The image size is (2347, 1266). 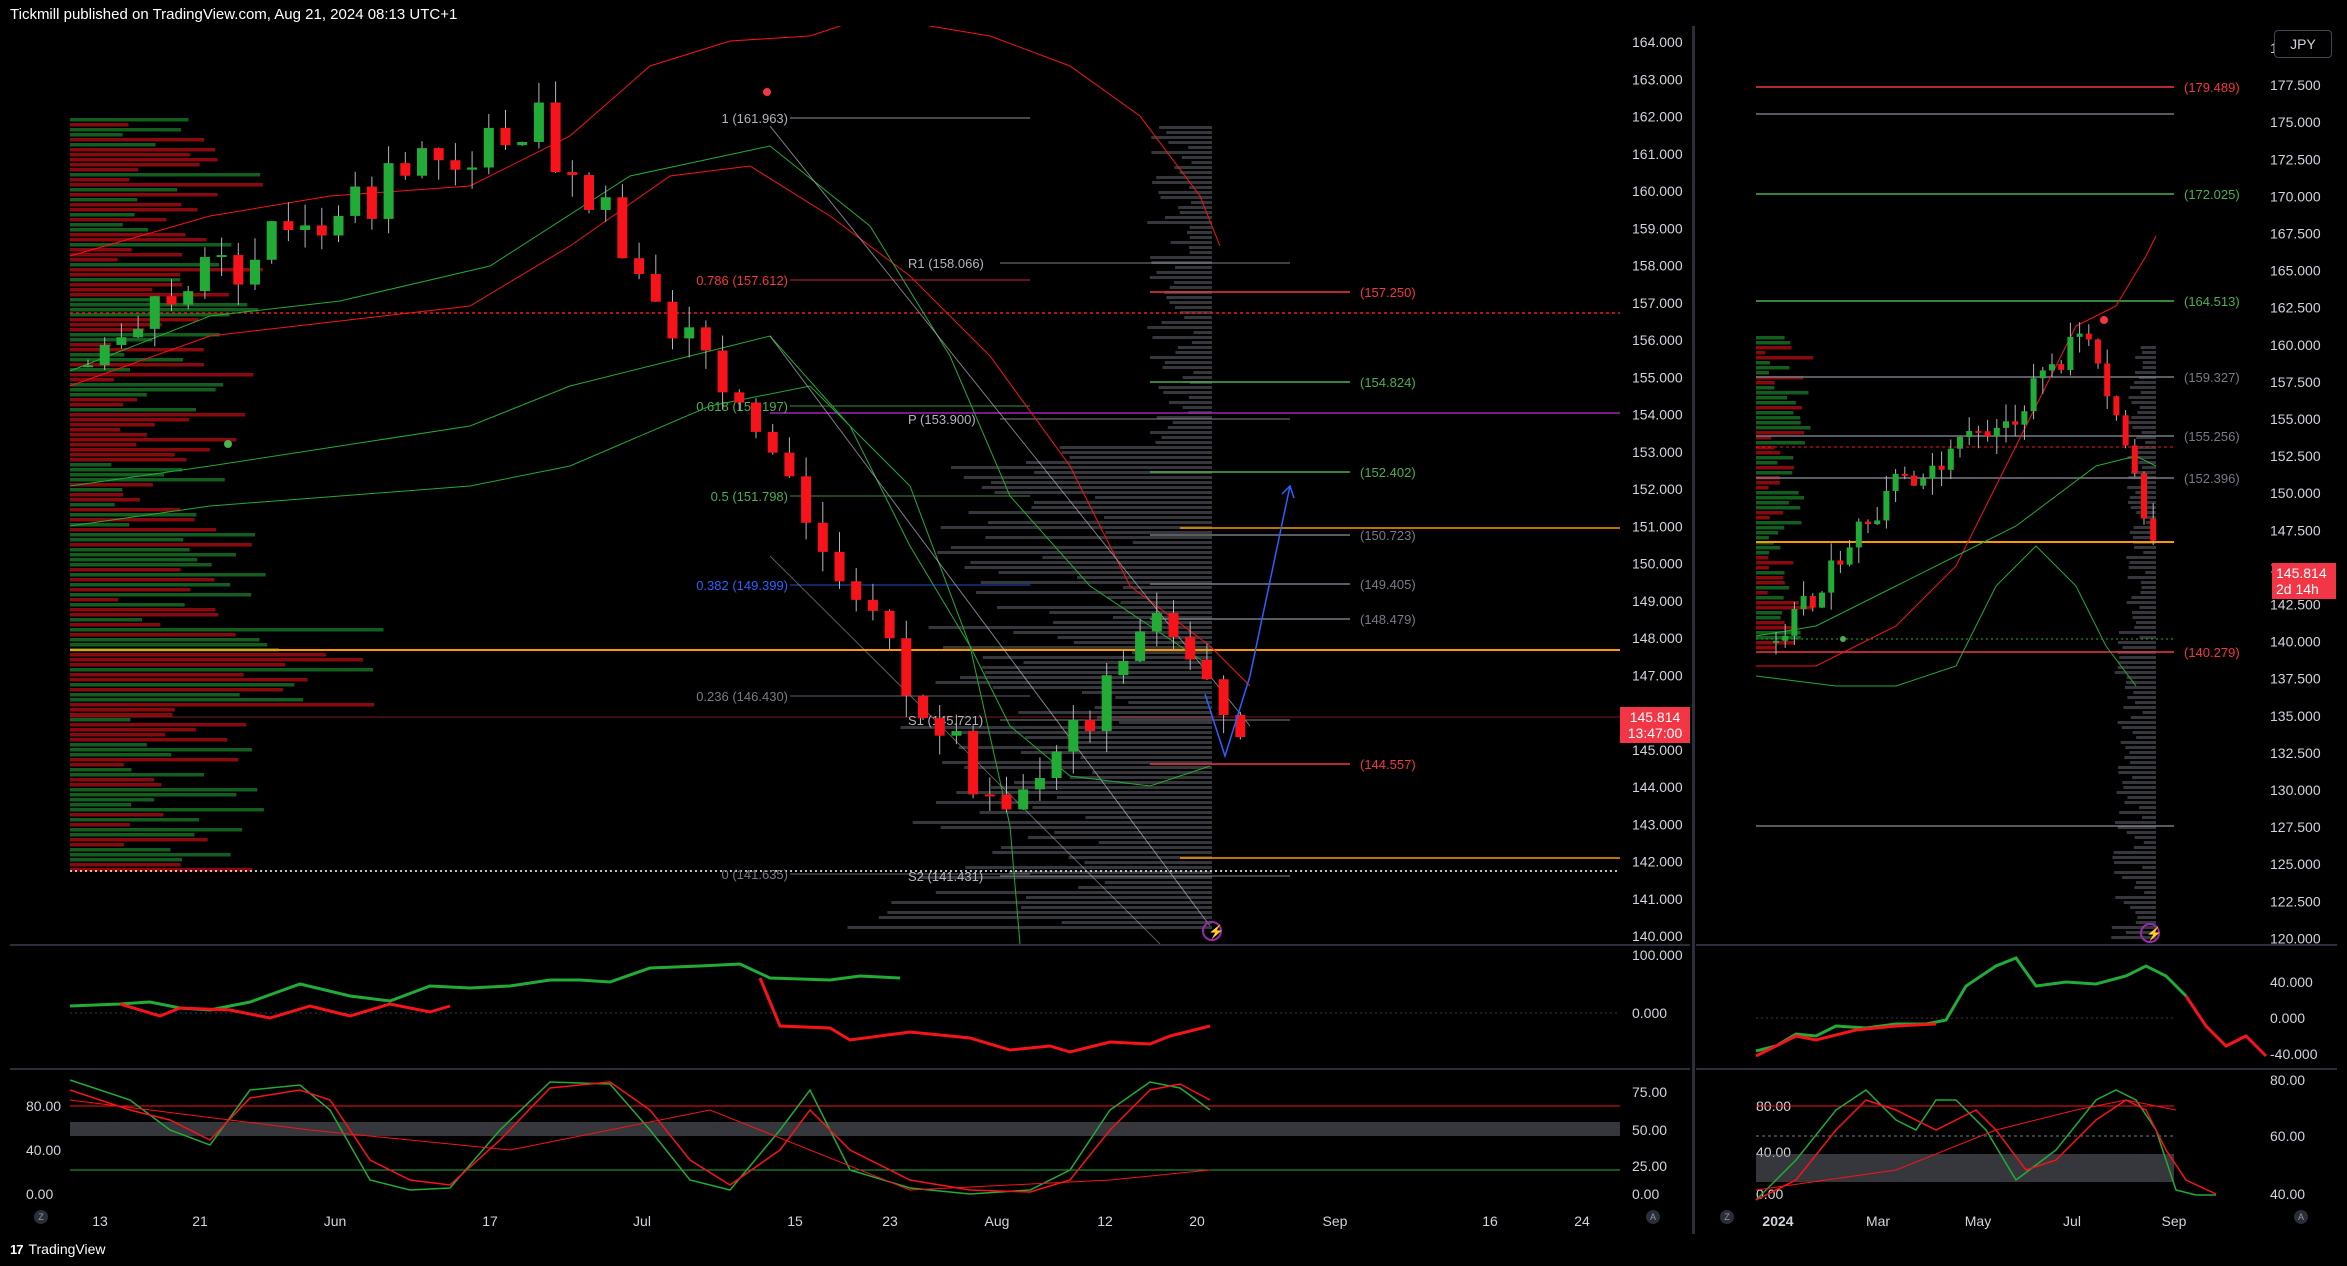 I want to click on time-axis-tick: Mar, so click(x=1878, y=1221).